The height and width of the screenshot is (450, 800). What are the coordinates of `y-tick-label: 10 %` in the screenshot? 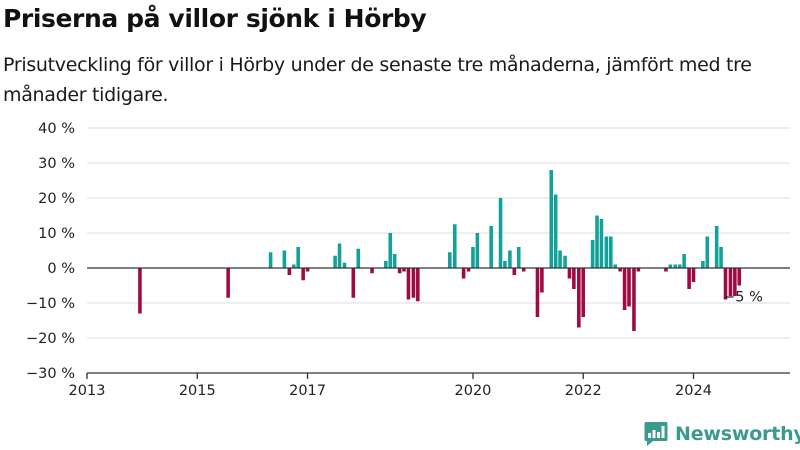 It's located at (56, 234).